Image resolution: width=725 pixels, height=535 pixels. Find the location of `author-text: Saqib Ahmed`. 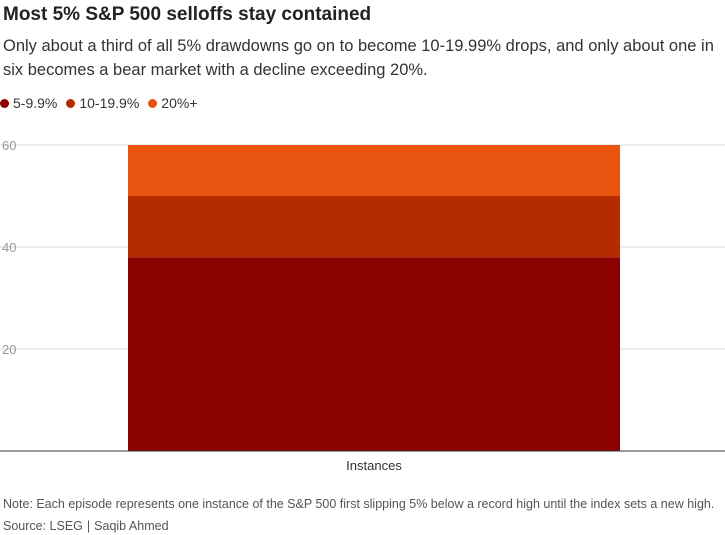

author-text: Saqib Ahmed is located at coordinates (131, 526).